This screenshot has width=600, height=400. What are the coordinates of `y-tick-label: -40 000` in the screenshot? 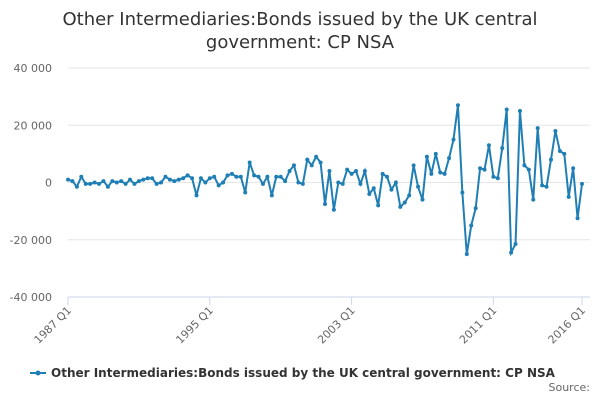 It's located at (31, 297).